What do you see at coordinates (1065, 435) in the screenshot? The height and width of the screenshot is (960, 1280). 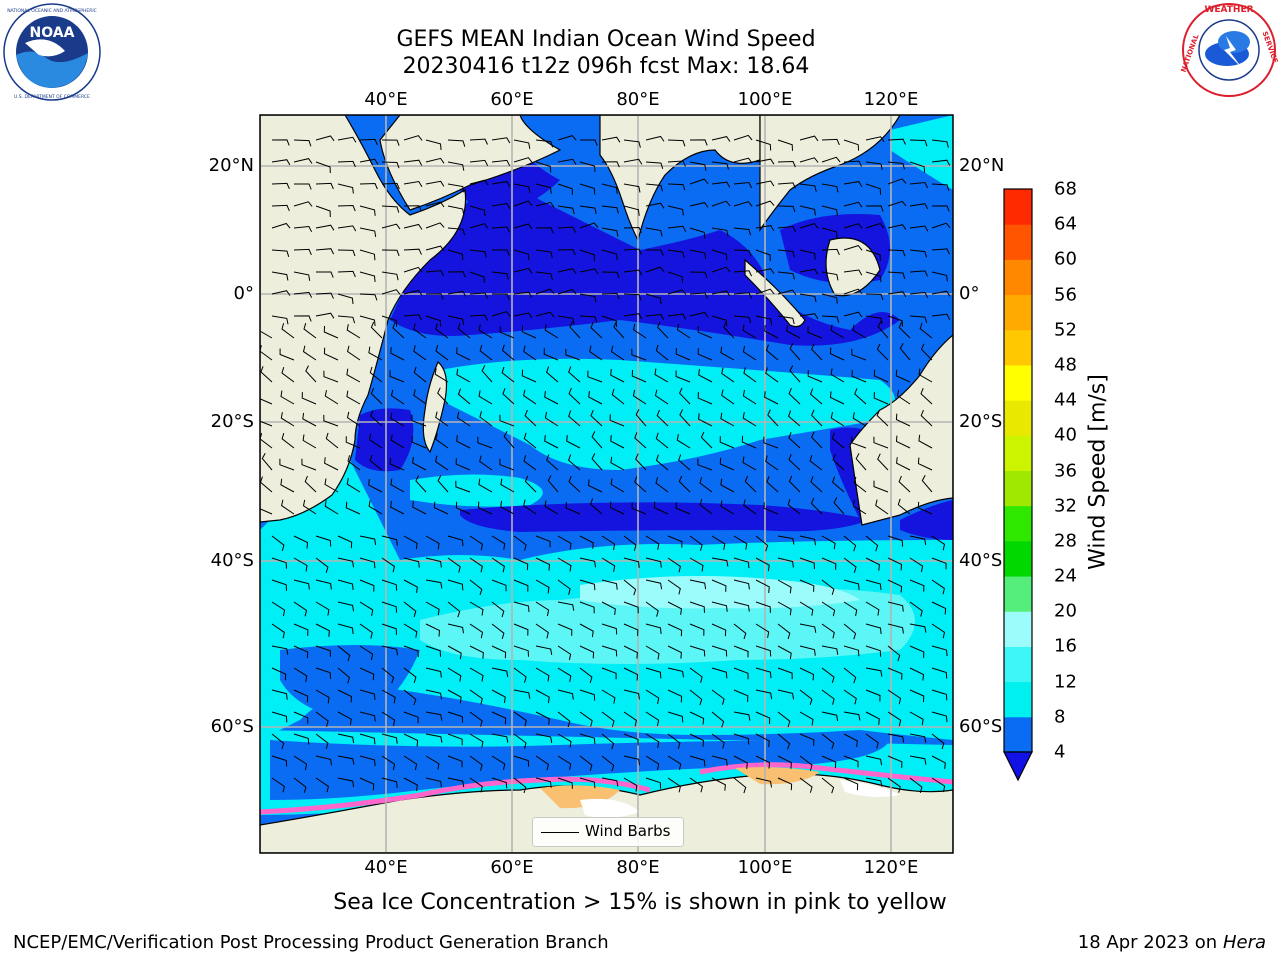 I see `colorbar-tick-label: 40` at bounding box center [1065, 435].